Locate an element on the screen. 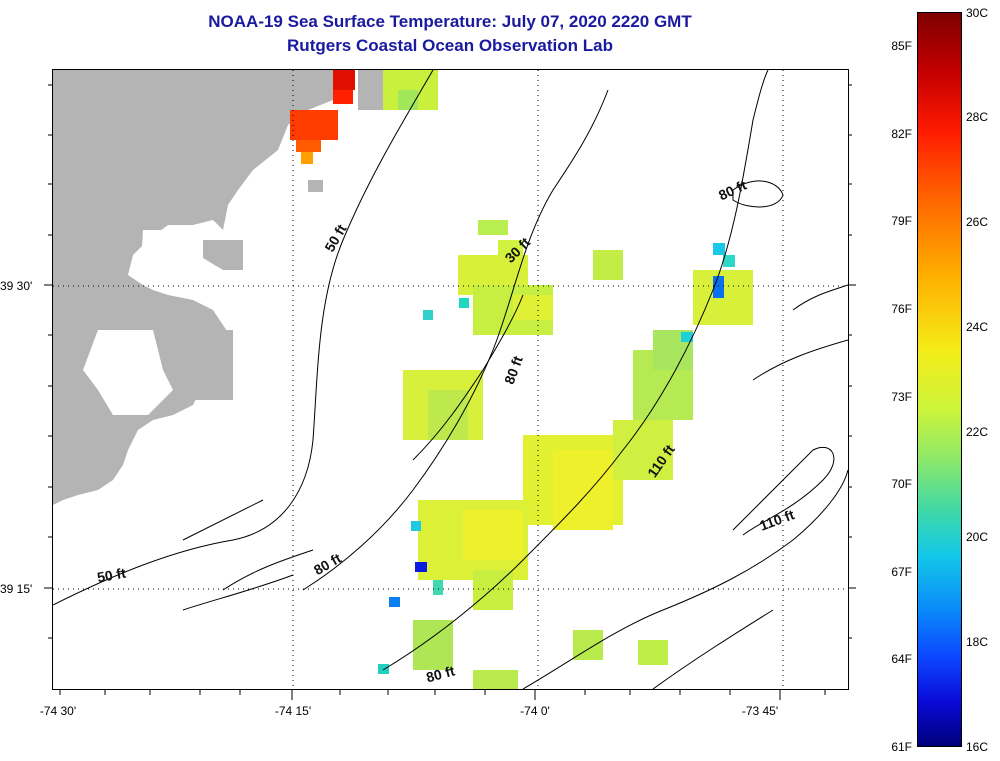 This screenshot has height=761, width=1000. colorbar-c-label: 30C is located at coordinates (977, 13).